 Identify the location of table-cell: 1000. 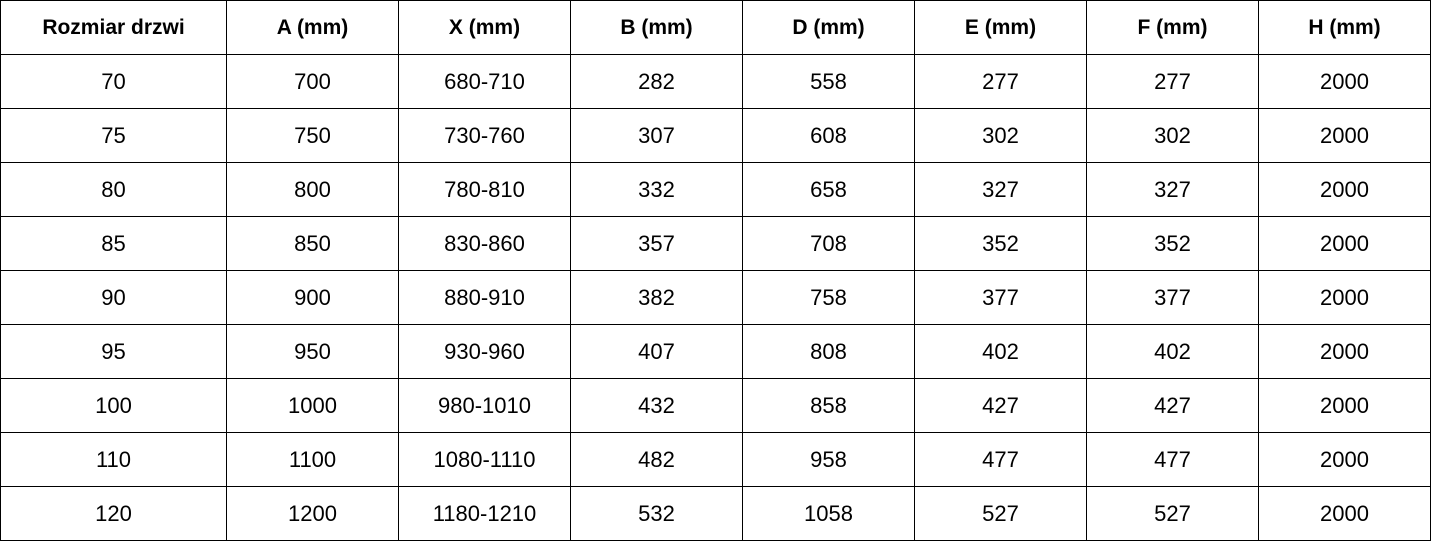
(312, 405).